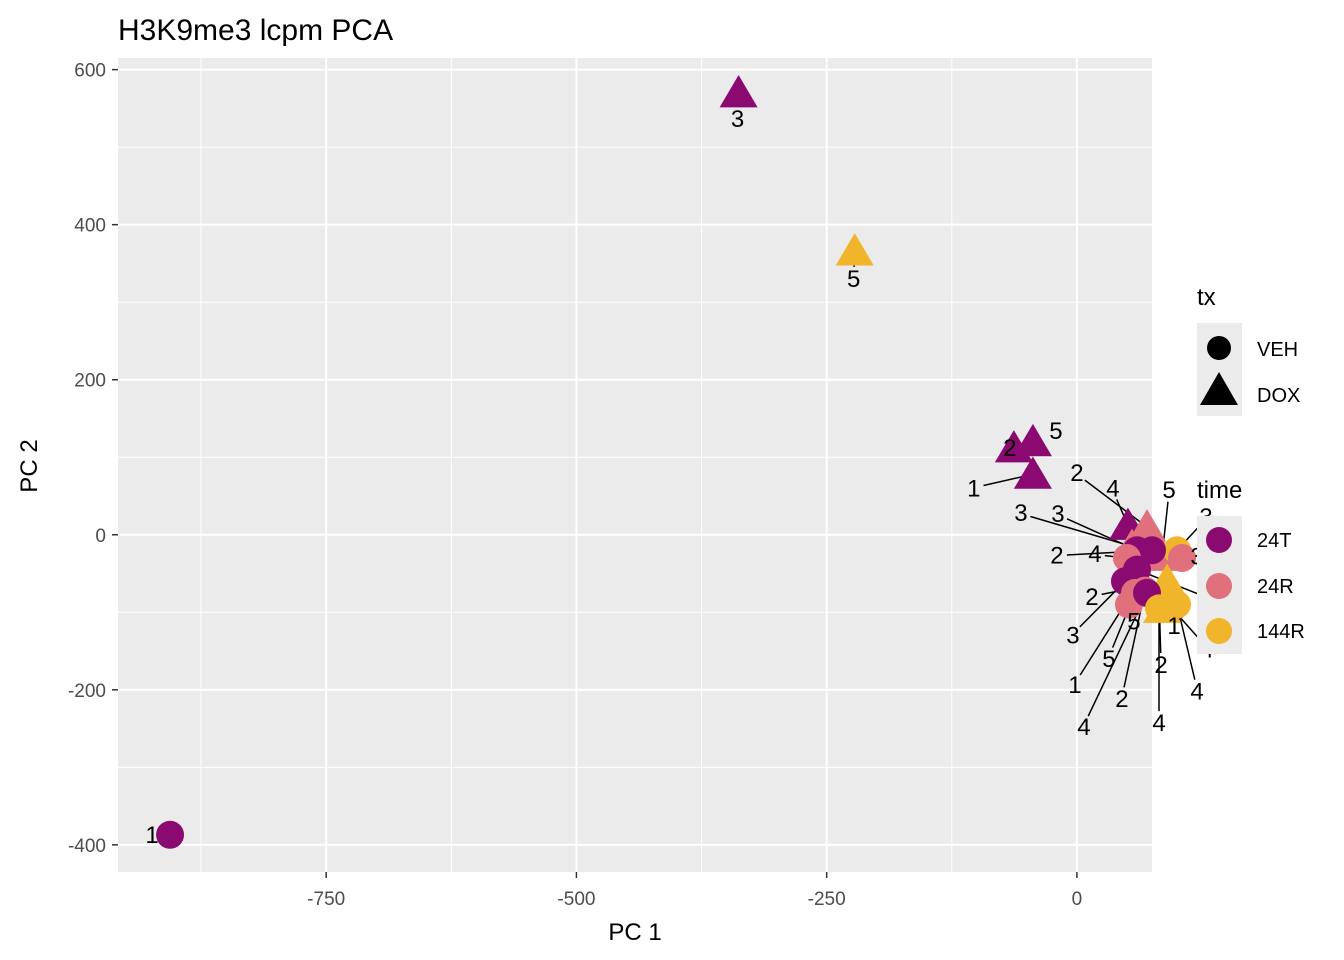 The height and width of the screenshot is (960, 1344). Describe the element at coordinates (100, 536) in the screenshot. I see `y-tick-label: 0` at that location.